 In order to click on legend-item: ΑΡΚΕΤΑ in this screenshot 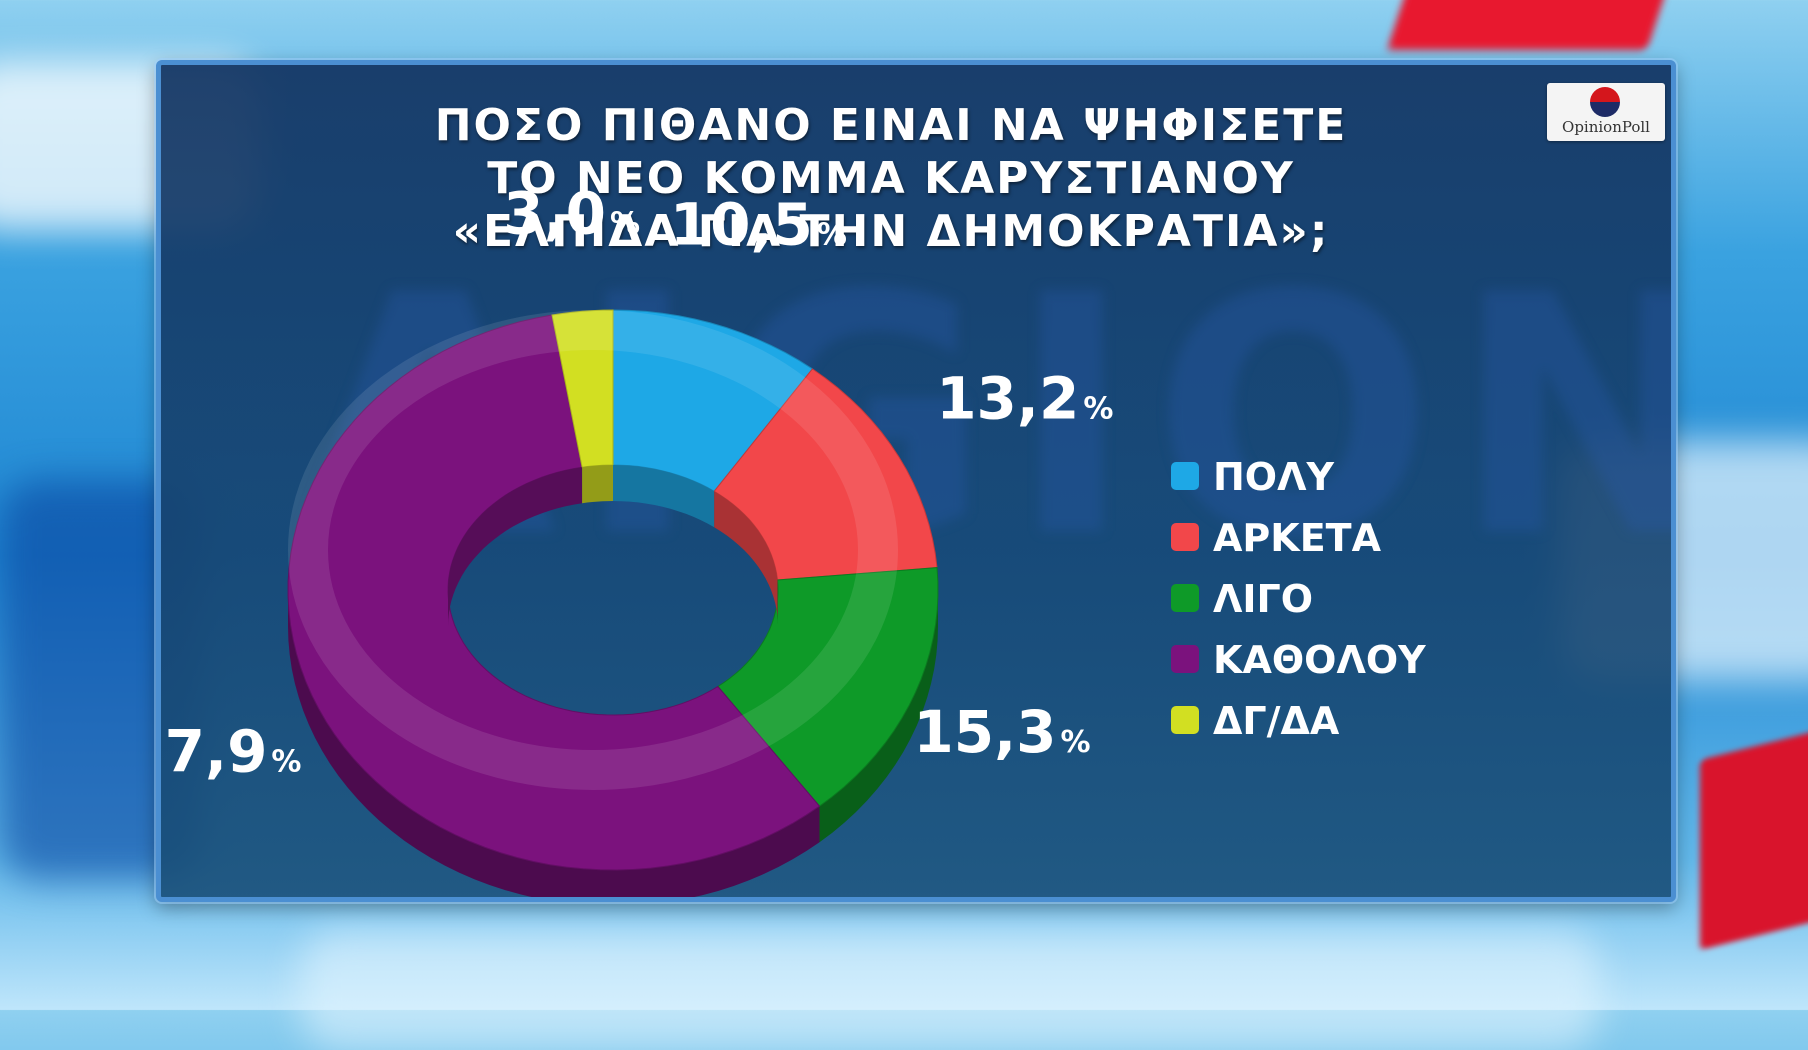, I will do `click(1276, 538)`.